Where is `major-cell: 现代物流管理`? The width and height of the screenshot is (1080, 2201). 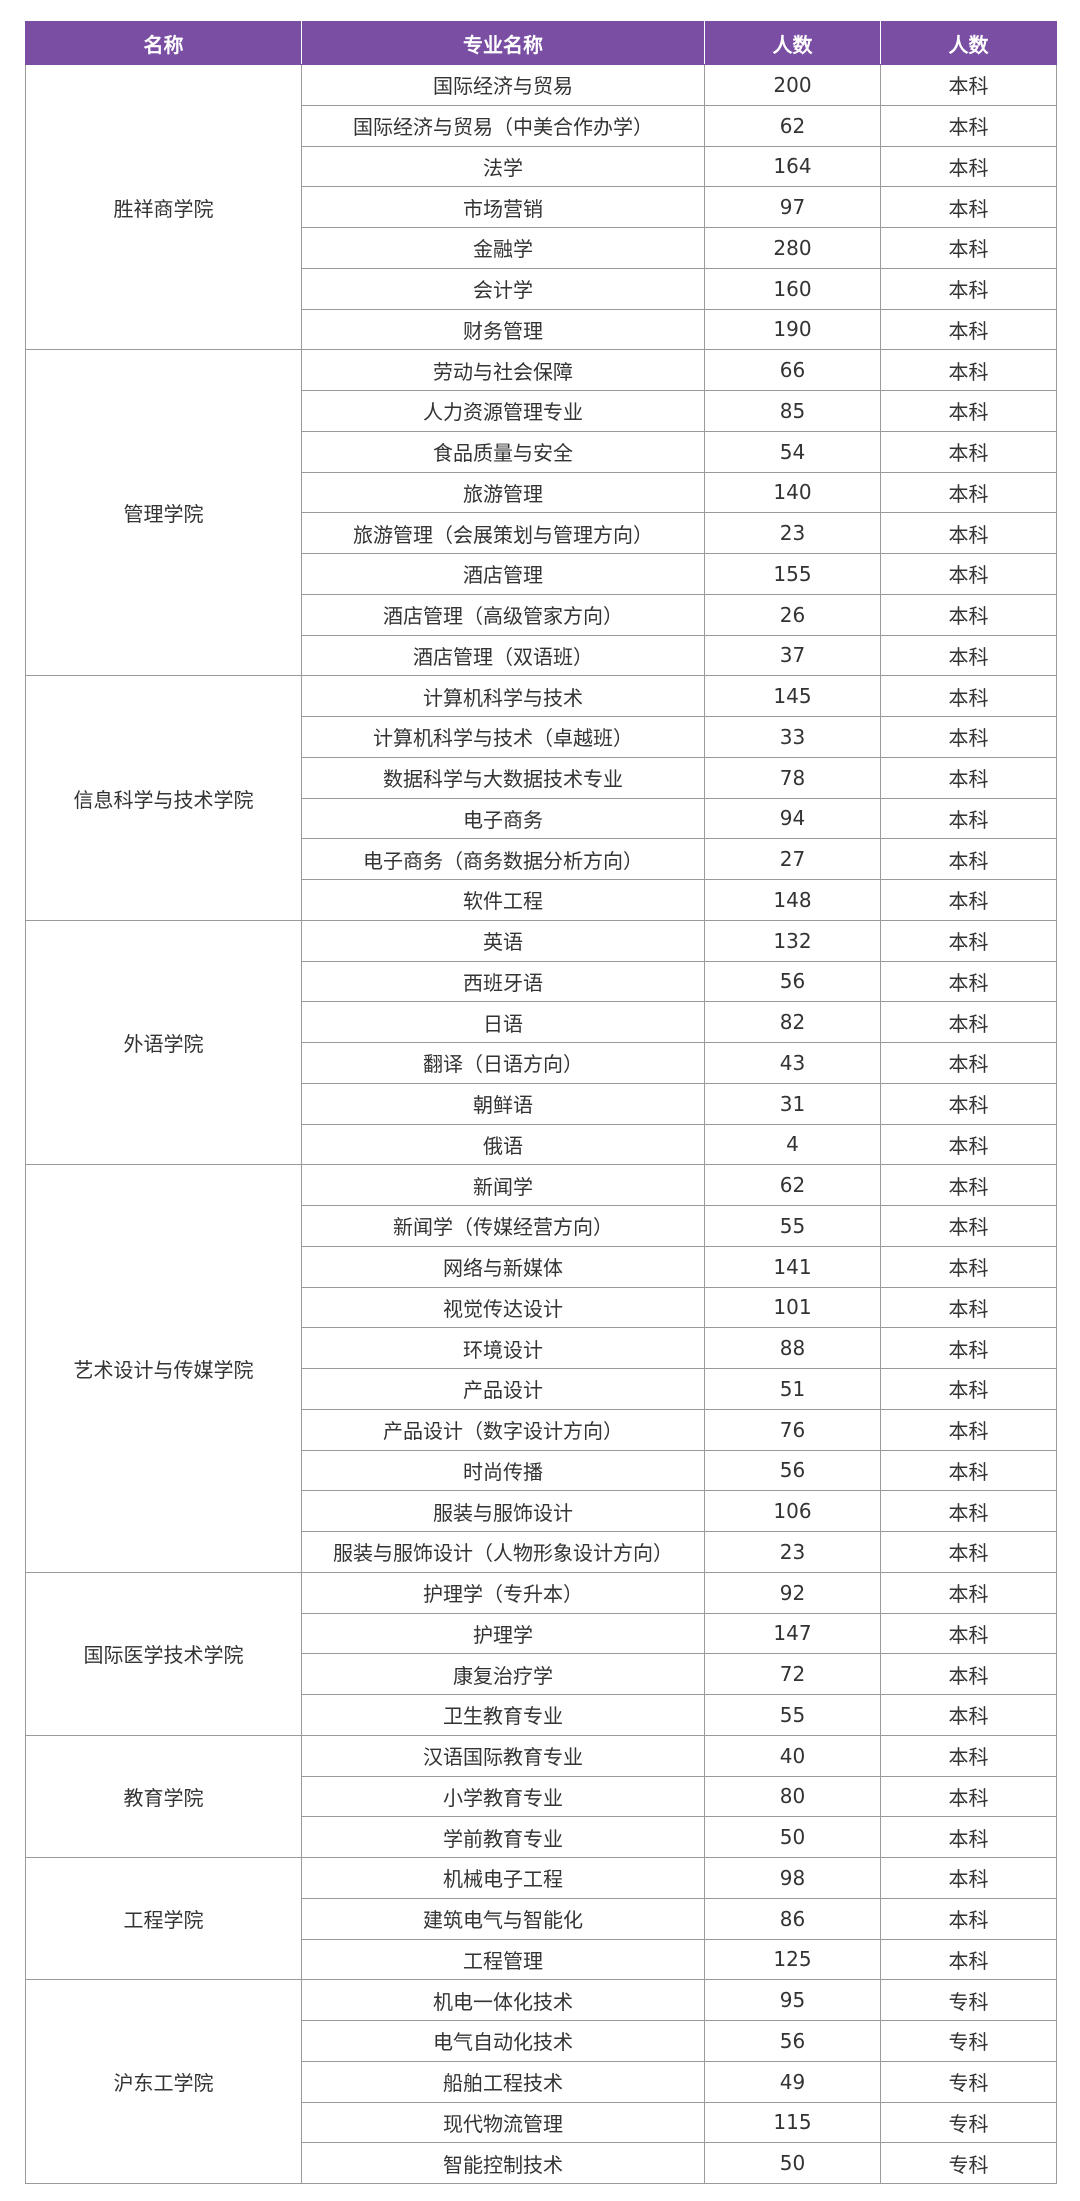
major-cell: 现代物流管理 is located at coordinates (503, 2122).